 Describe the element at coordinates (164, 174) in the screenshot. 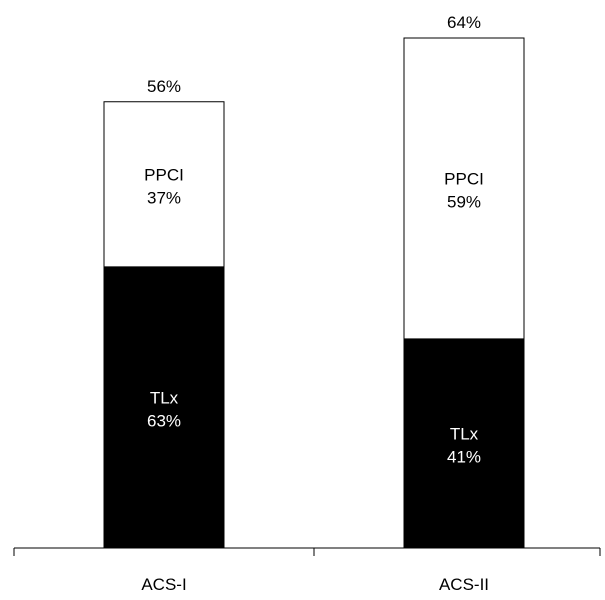

I see `segment-name-acs-i-ppci: PPCI` at that location.